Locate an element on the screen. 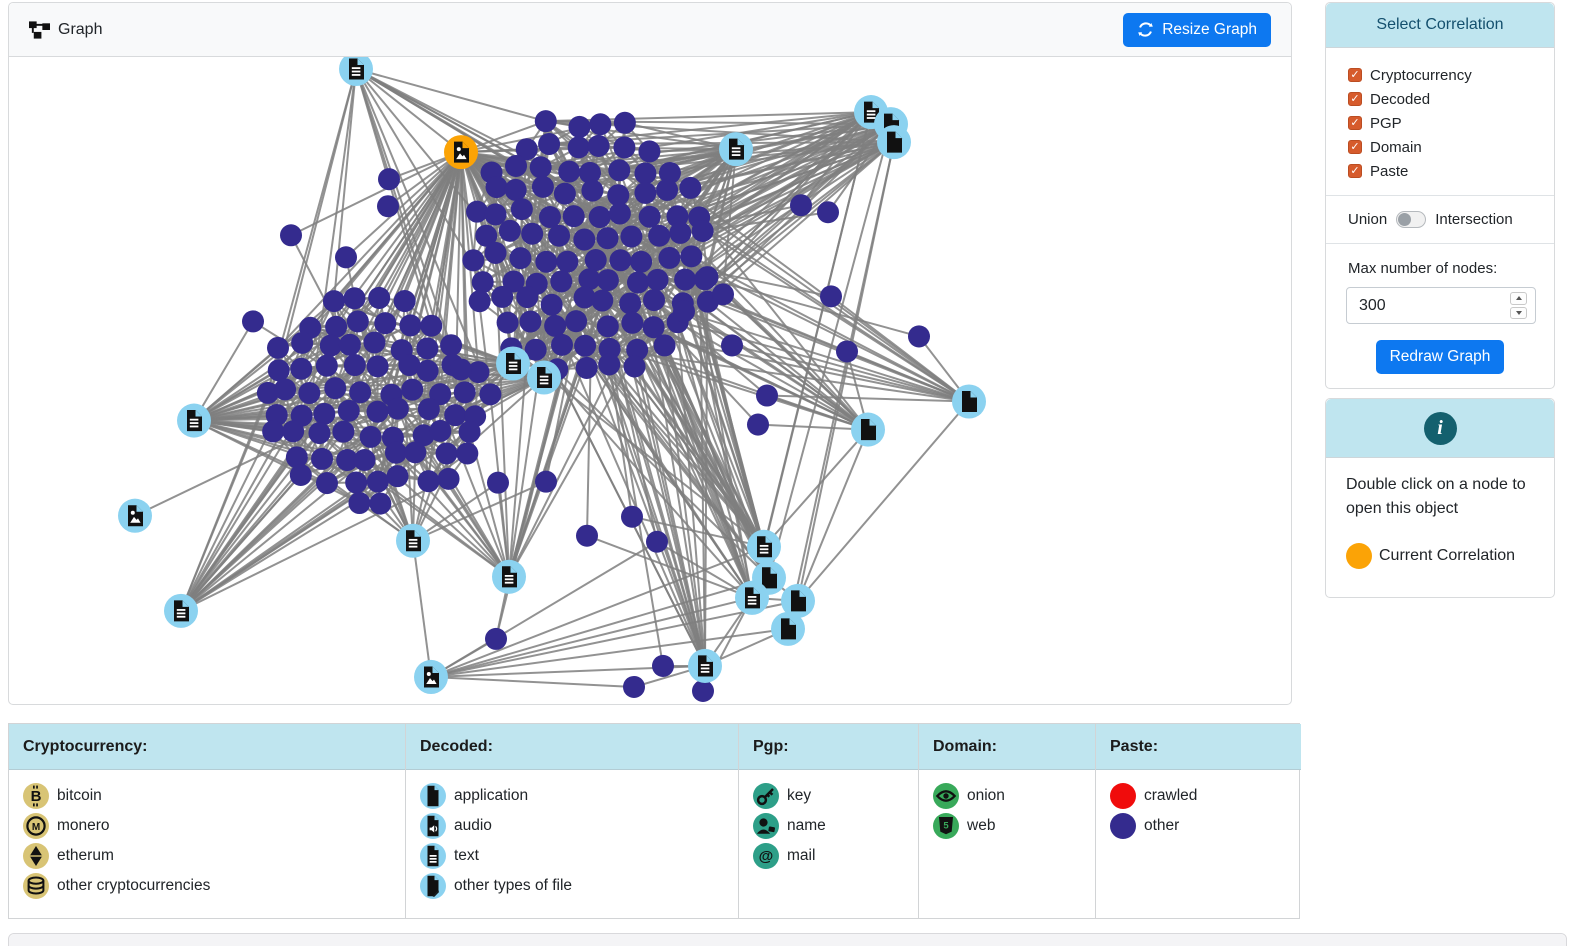 This screenshot has width=1580, height=946. bottom-panel is located at coordinates (787, 939).